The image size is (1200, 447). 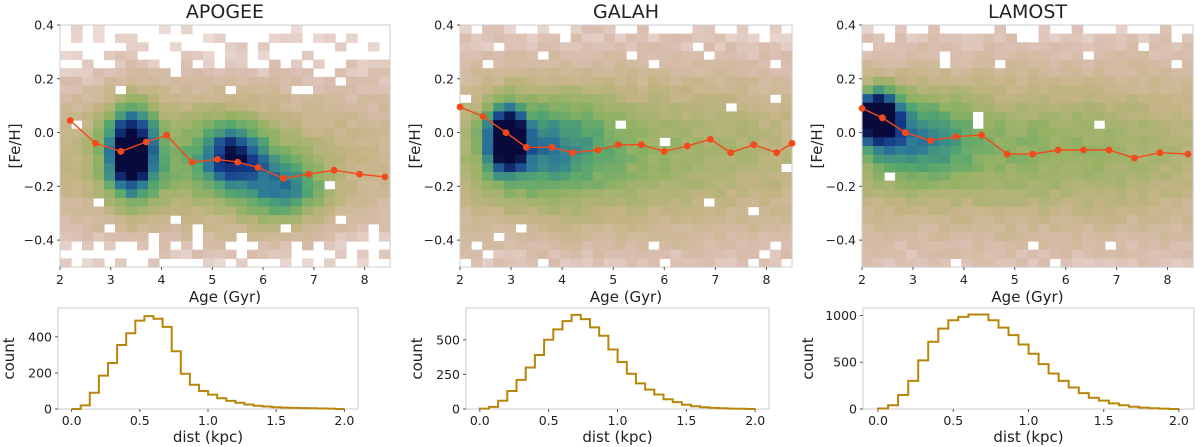 What do you see at coordinates (953, 420) in the screenshot?
I see `x-tick-label: 0.5` at bounding box center [953, 420].